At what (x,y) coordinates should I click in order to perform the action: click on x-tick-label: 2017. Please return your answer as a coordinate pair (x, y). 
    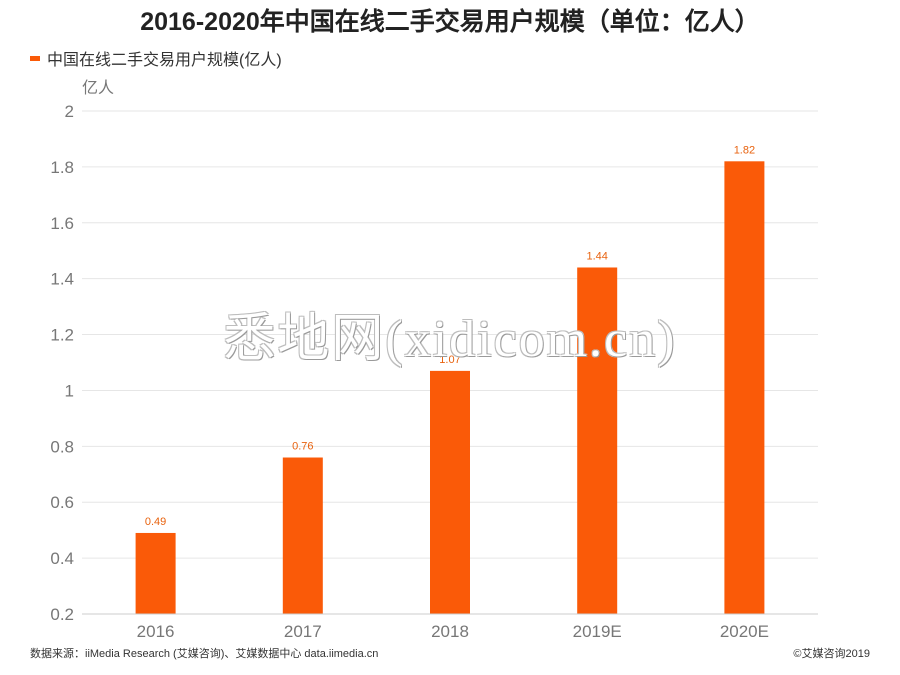
    Looking at the image, I should click on (303, 631).